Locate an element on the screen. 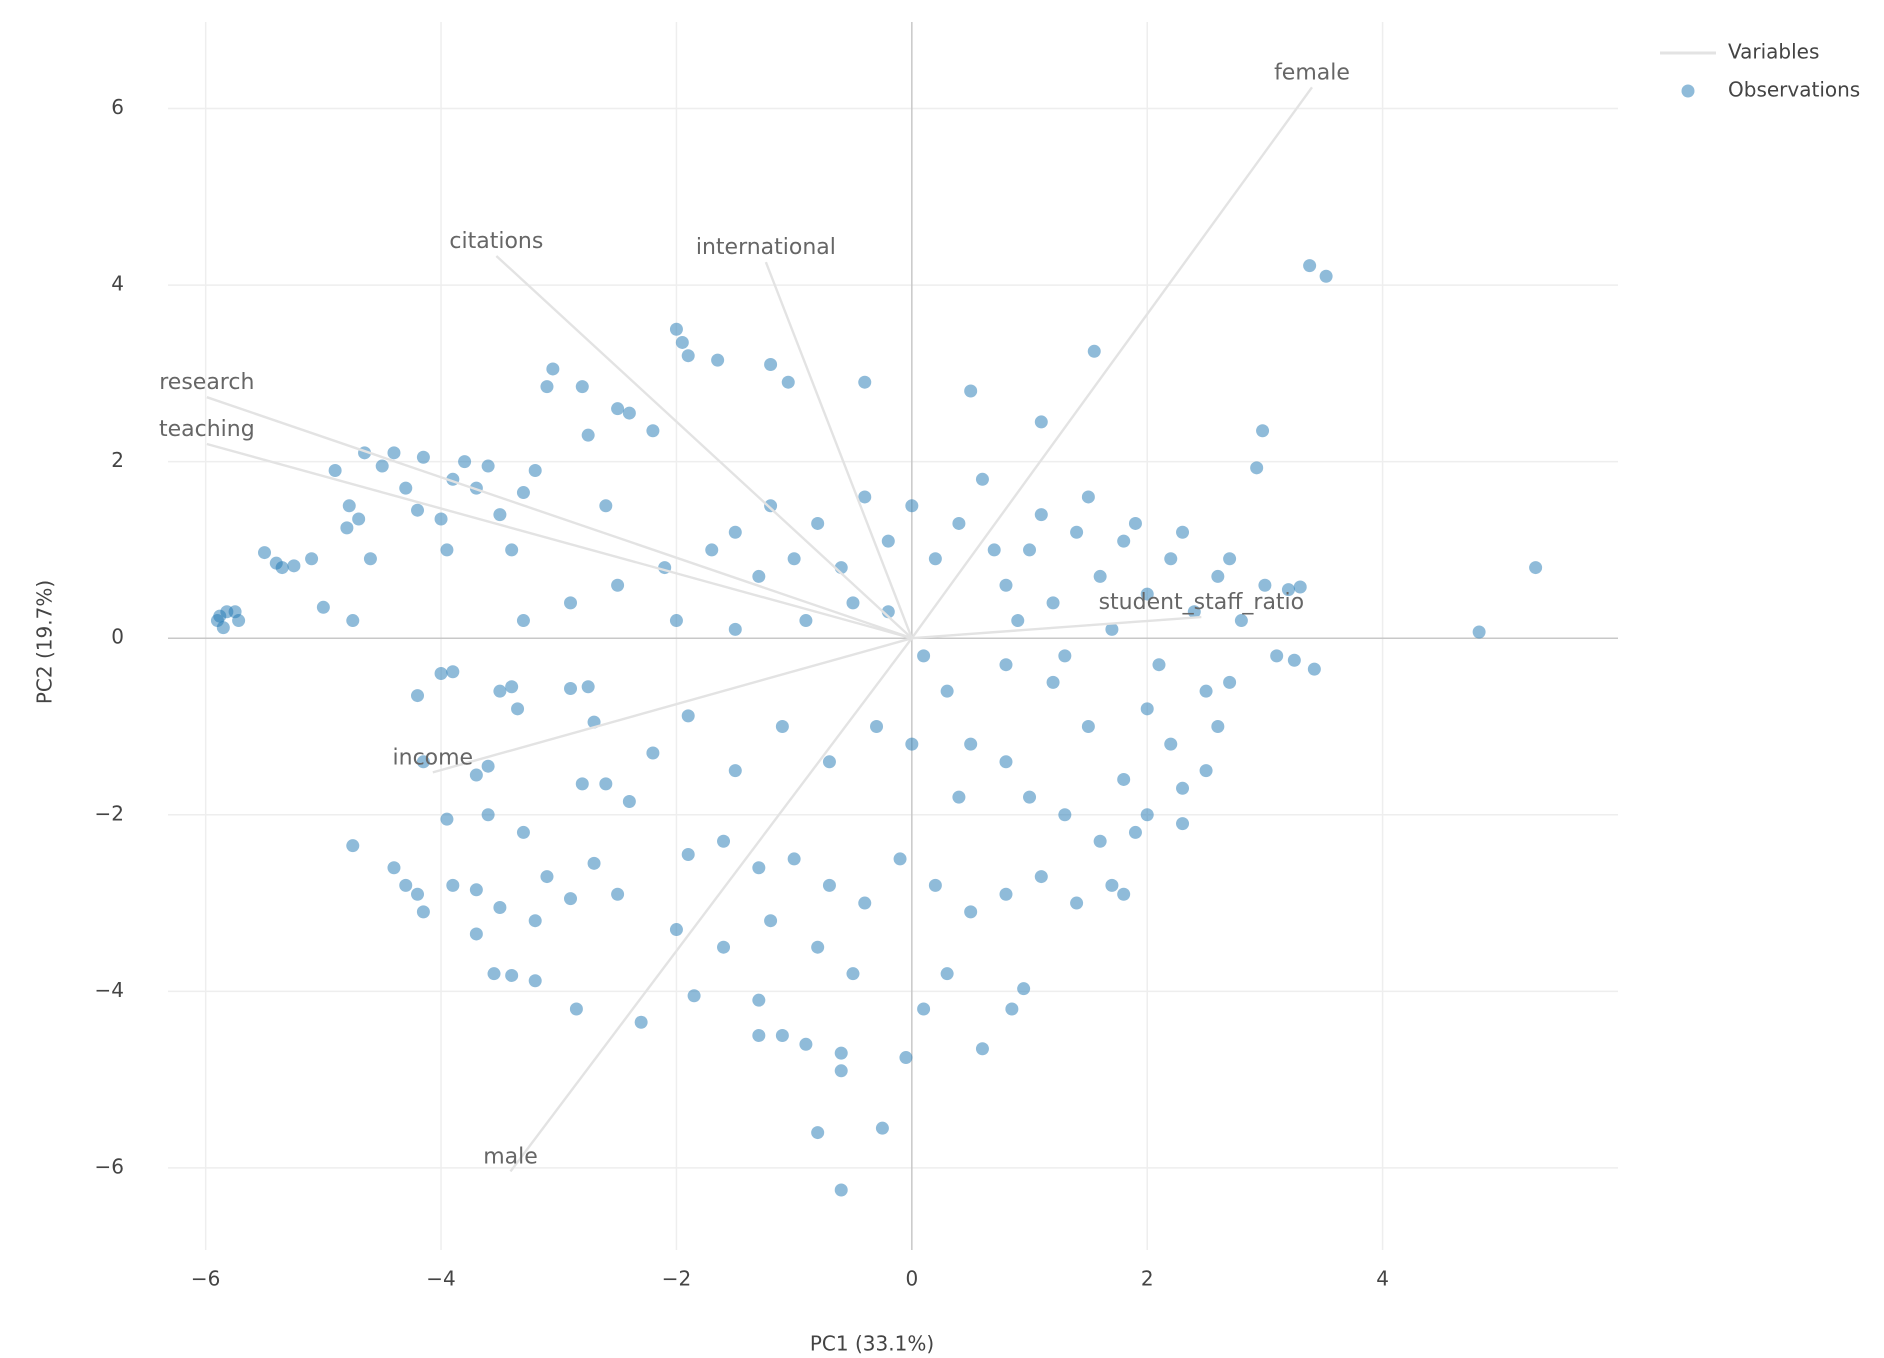 This screenshot has width=1884, height=1358. y-tick-label: 2 is located at coordinates (117, 460).